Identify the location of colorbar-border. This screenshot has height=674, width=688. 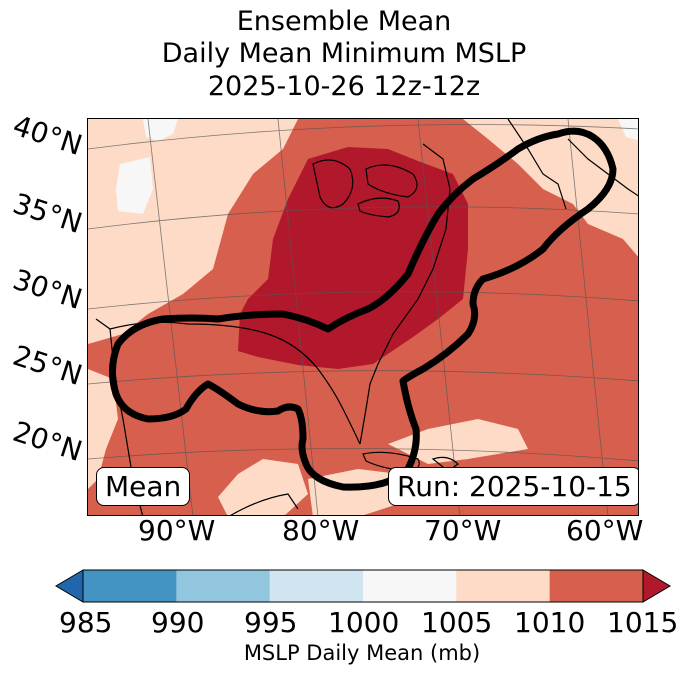
(363, 586).